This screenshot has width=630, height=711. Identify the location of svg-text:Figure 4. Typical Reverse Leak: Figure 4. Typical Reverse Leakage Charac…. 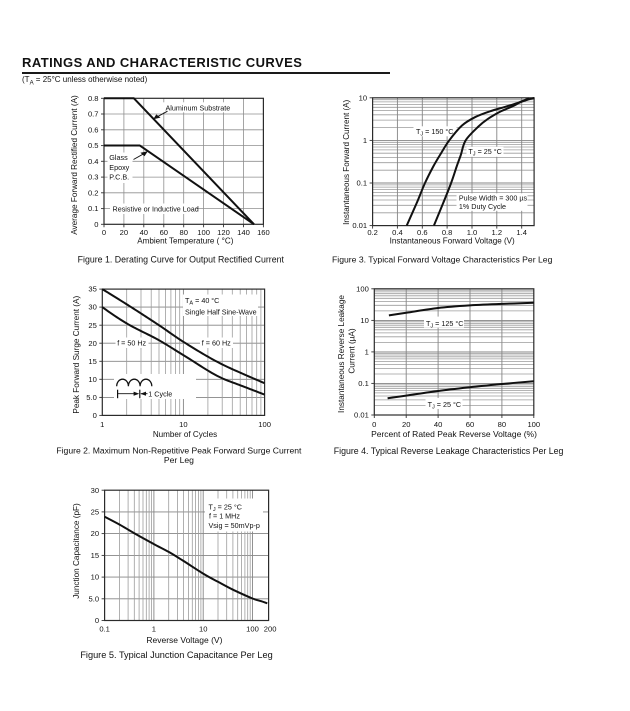
(449, 451).